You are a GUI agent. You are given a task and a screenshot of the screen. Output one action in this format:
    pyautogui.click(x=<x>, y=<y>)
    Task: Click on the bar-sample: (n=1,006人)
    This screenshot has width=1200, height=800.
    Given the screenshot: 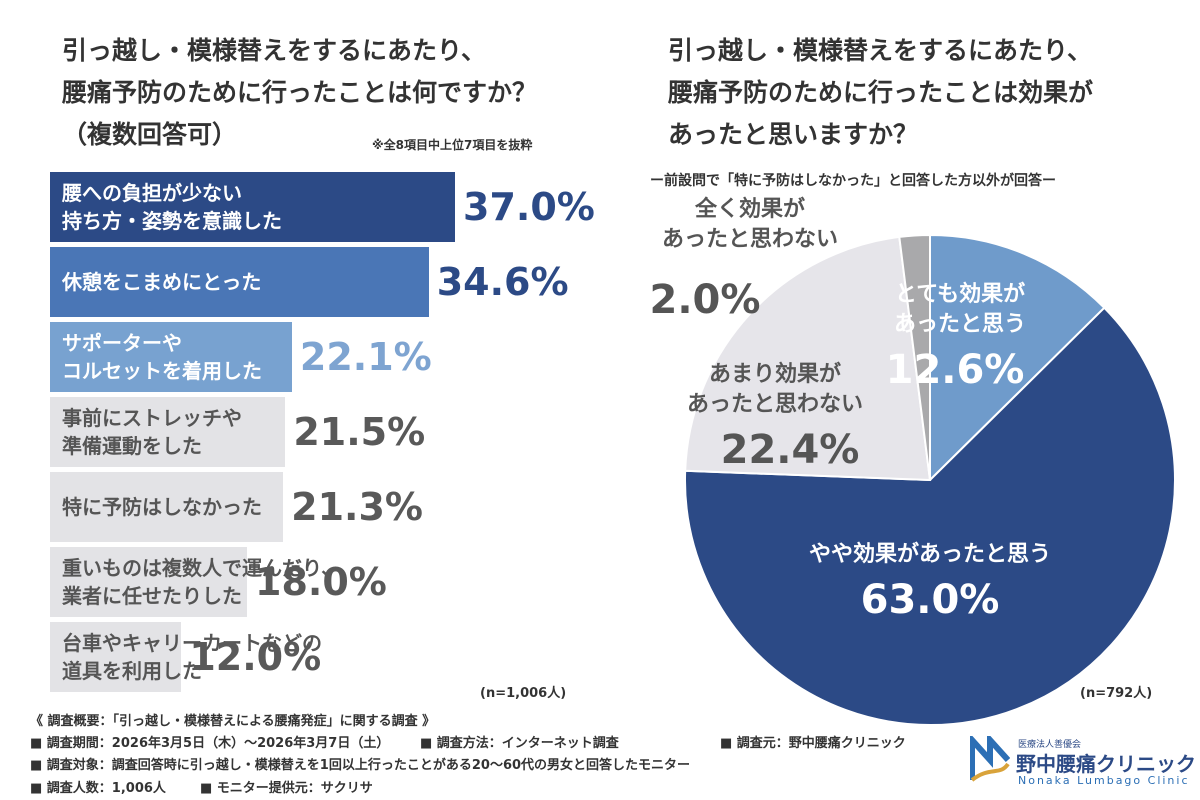 What is the action you would take?
    pyautogui.click(x=523, y=693)
    